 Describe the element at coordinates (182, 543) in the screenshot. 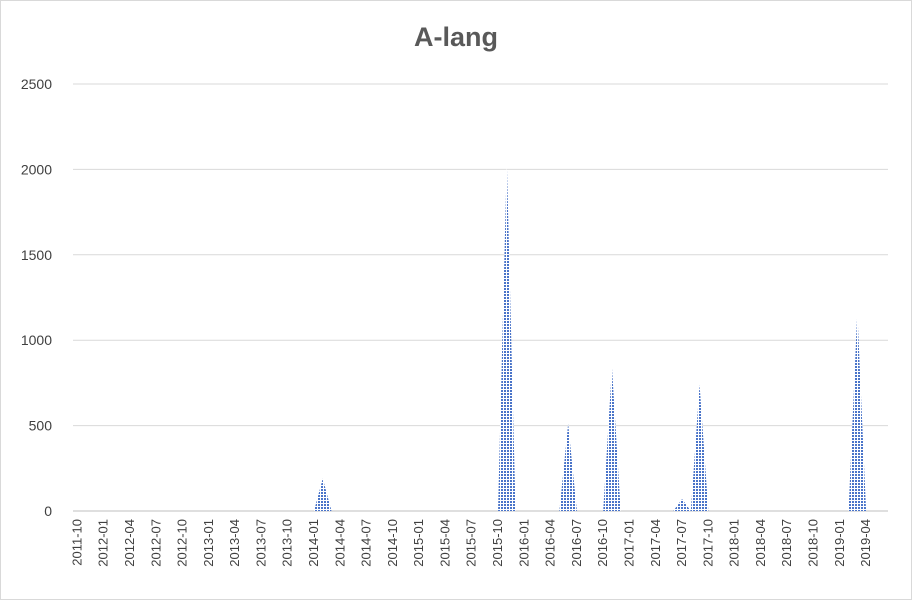

I see `x-tick-label: 2012-10` at that location.